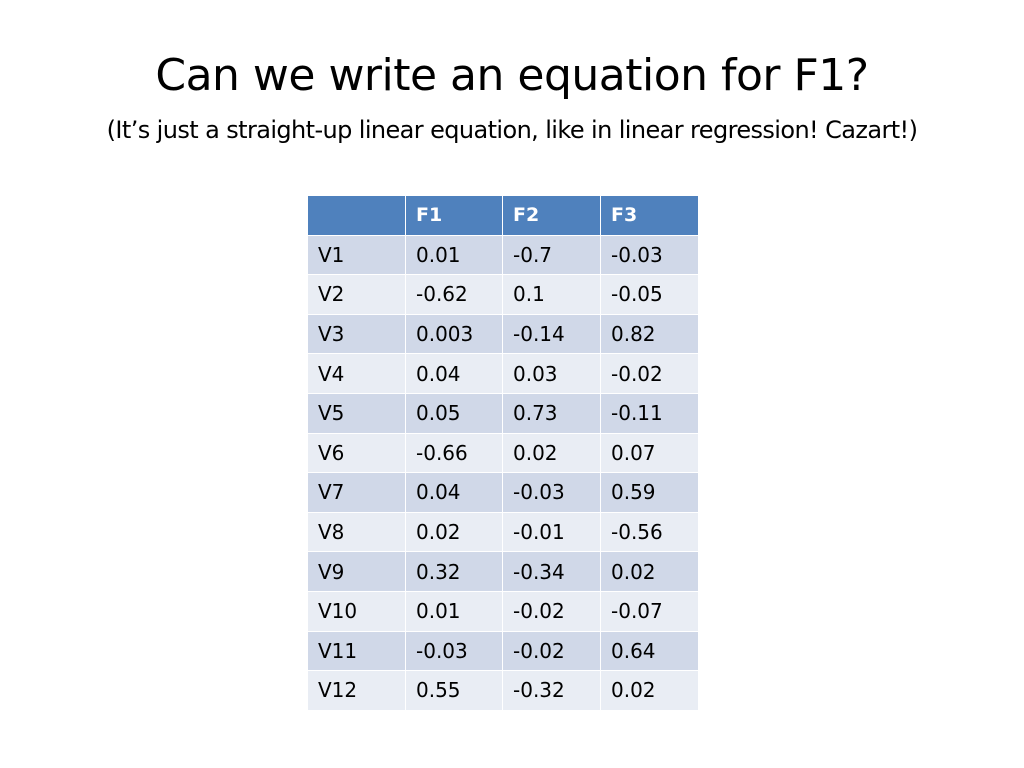 This screenshot has width=1024, height=768. Describe the element at coordinates (356, 492) in the screenshot. I see `row-label: V7` at that location.